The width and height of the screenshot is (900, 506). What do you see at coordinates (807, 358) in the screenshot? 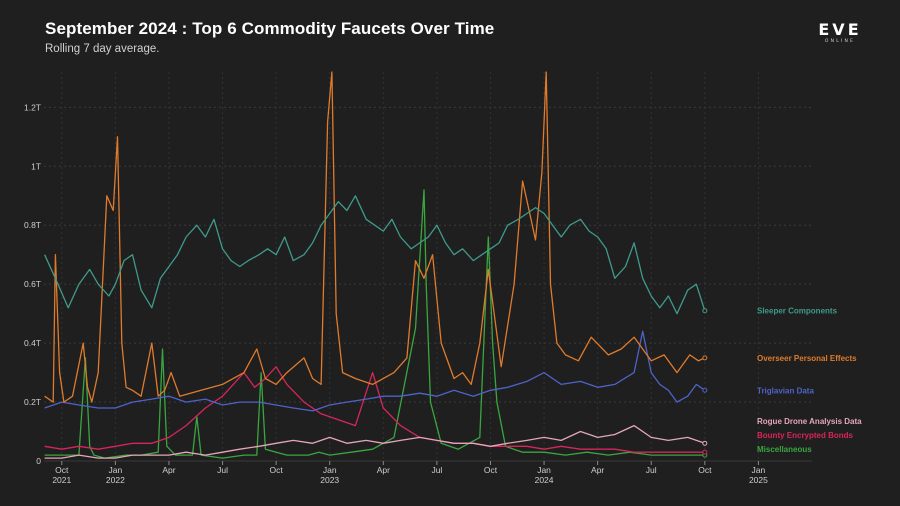
I see `legend-label-overseer-personal-effects: Overseer Personal Effects` at bounding box center [807, 358].